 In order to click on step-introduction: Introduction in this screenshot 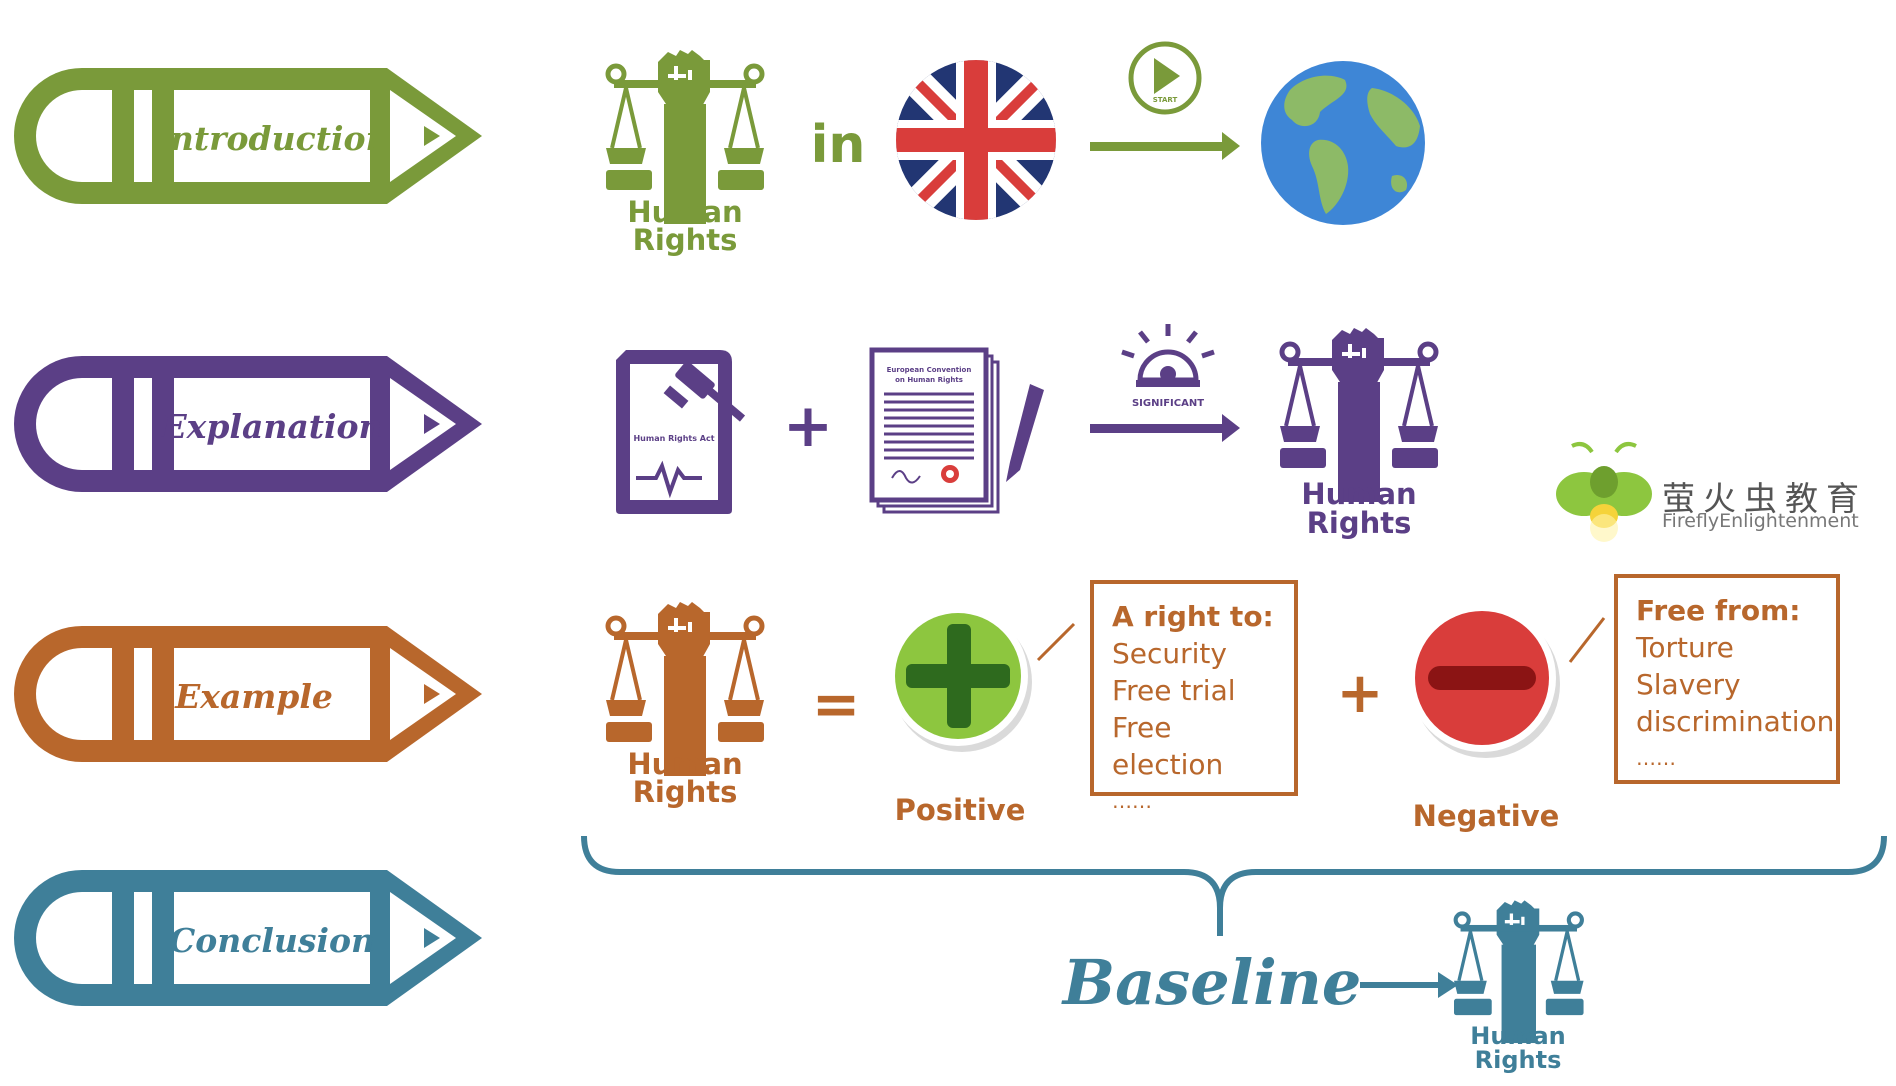, I will do `click(248, 136)`.